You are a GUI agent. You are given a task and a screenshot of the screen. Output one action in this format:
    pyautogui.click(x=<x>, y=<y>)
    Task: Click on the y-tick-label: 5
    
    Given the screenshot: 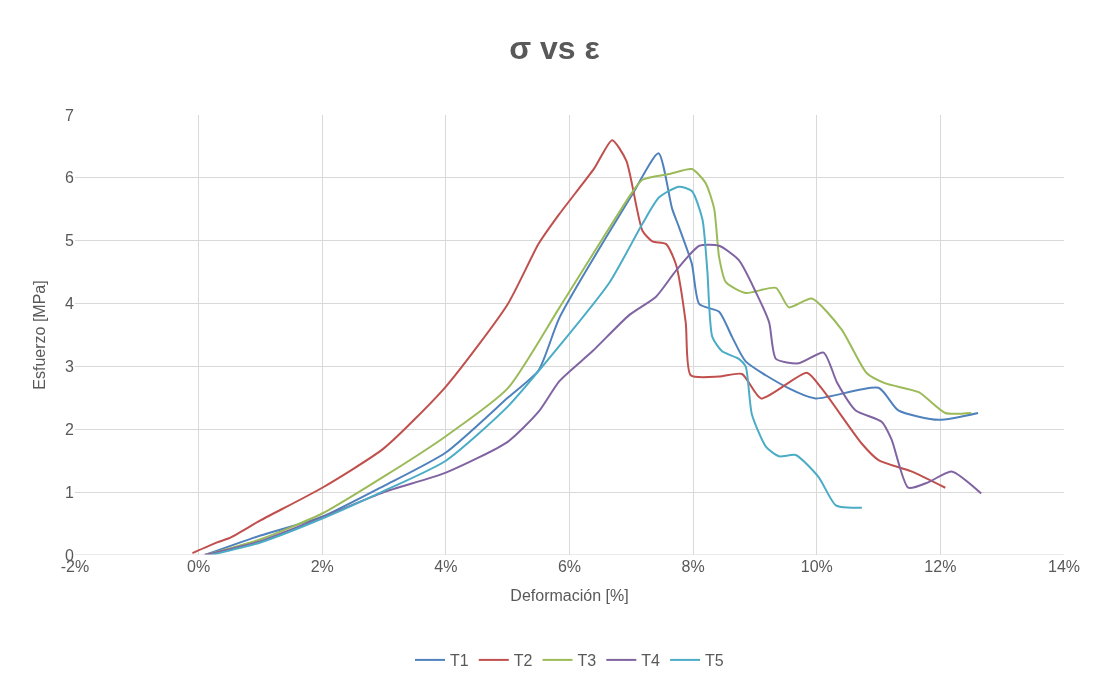 What is the action you would take?
    pyautogui.click(x=70, y=241)
    